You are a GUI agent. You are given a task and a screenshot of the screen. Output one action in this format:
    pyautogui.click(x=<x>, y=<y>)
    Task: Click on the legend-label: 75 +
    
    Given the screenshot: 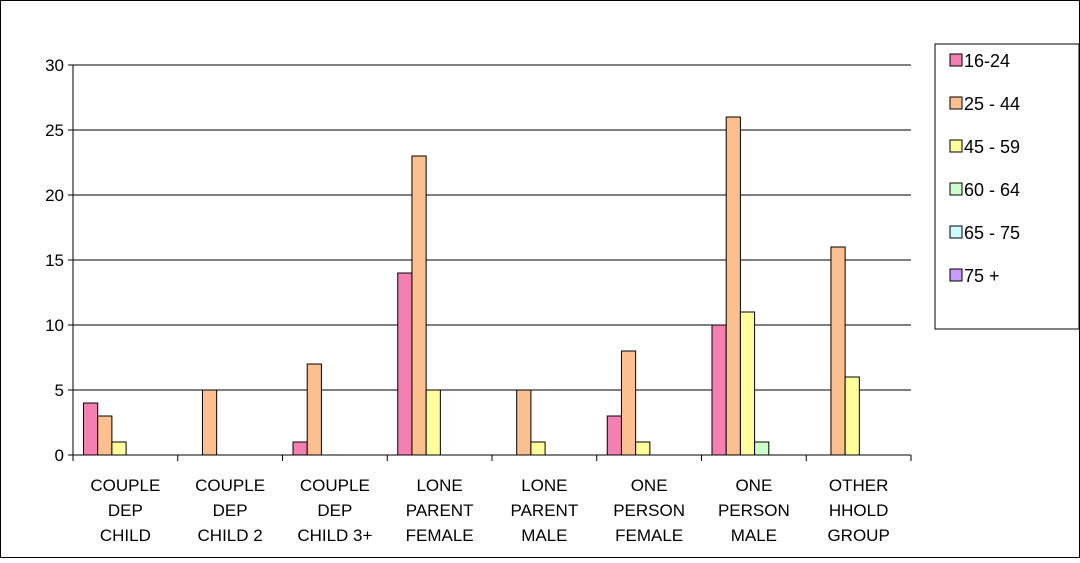 What is the action you would take?
    pyautogui.click(x=982, y=276)
    